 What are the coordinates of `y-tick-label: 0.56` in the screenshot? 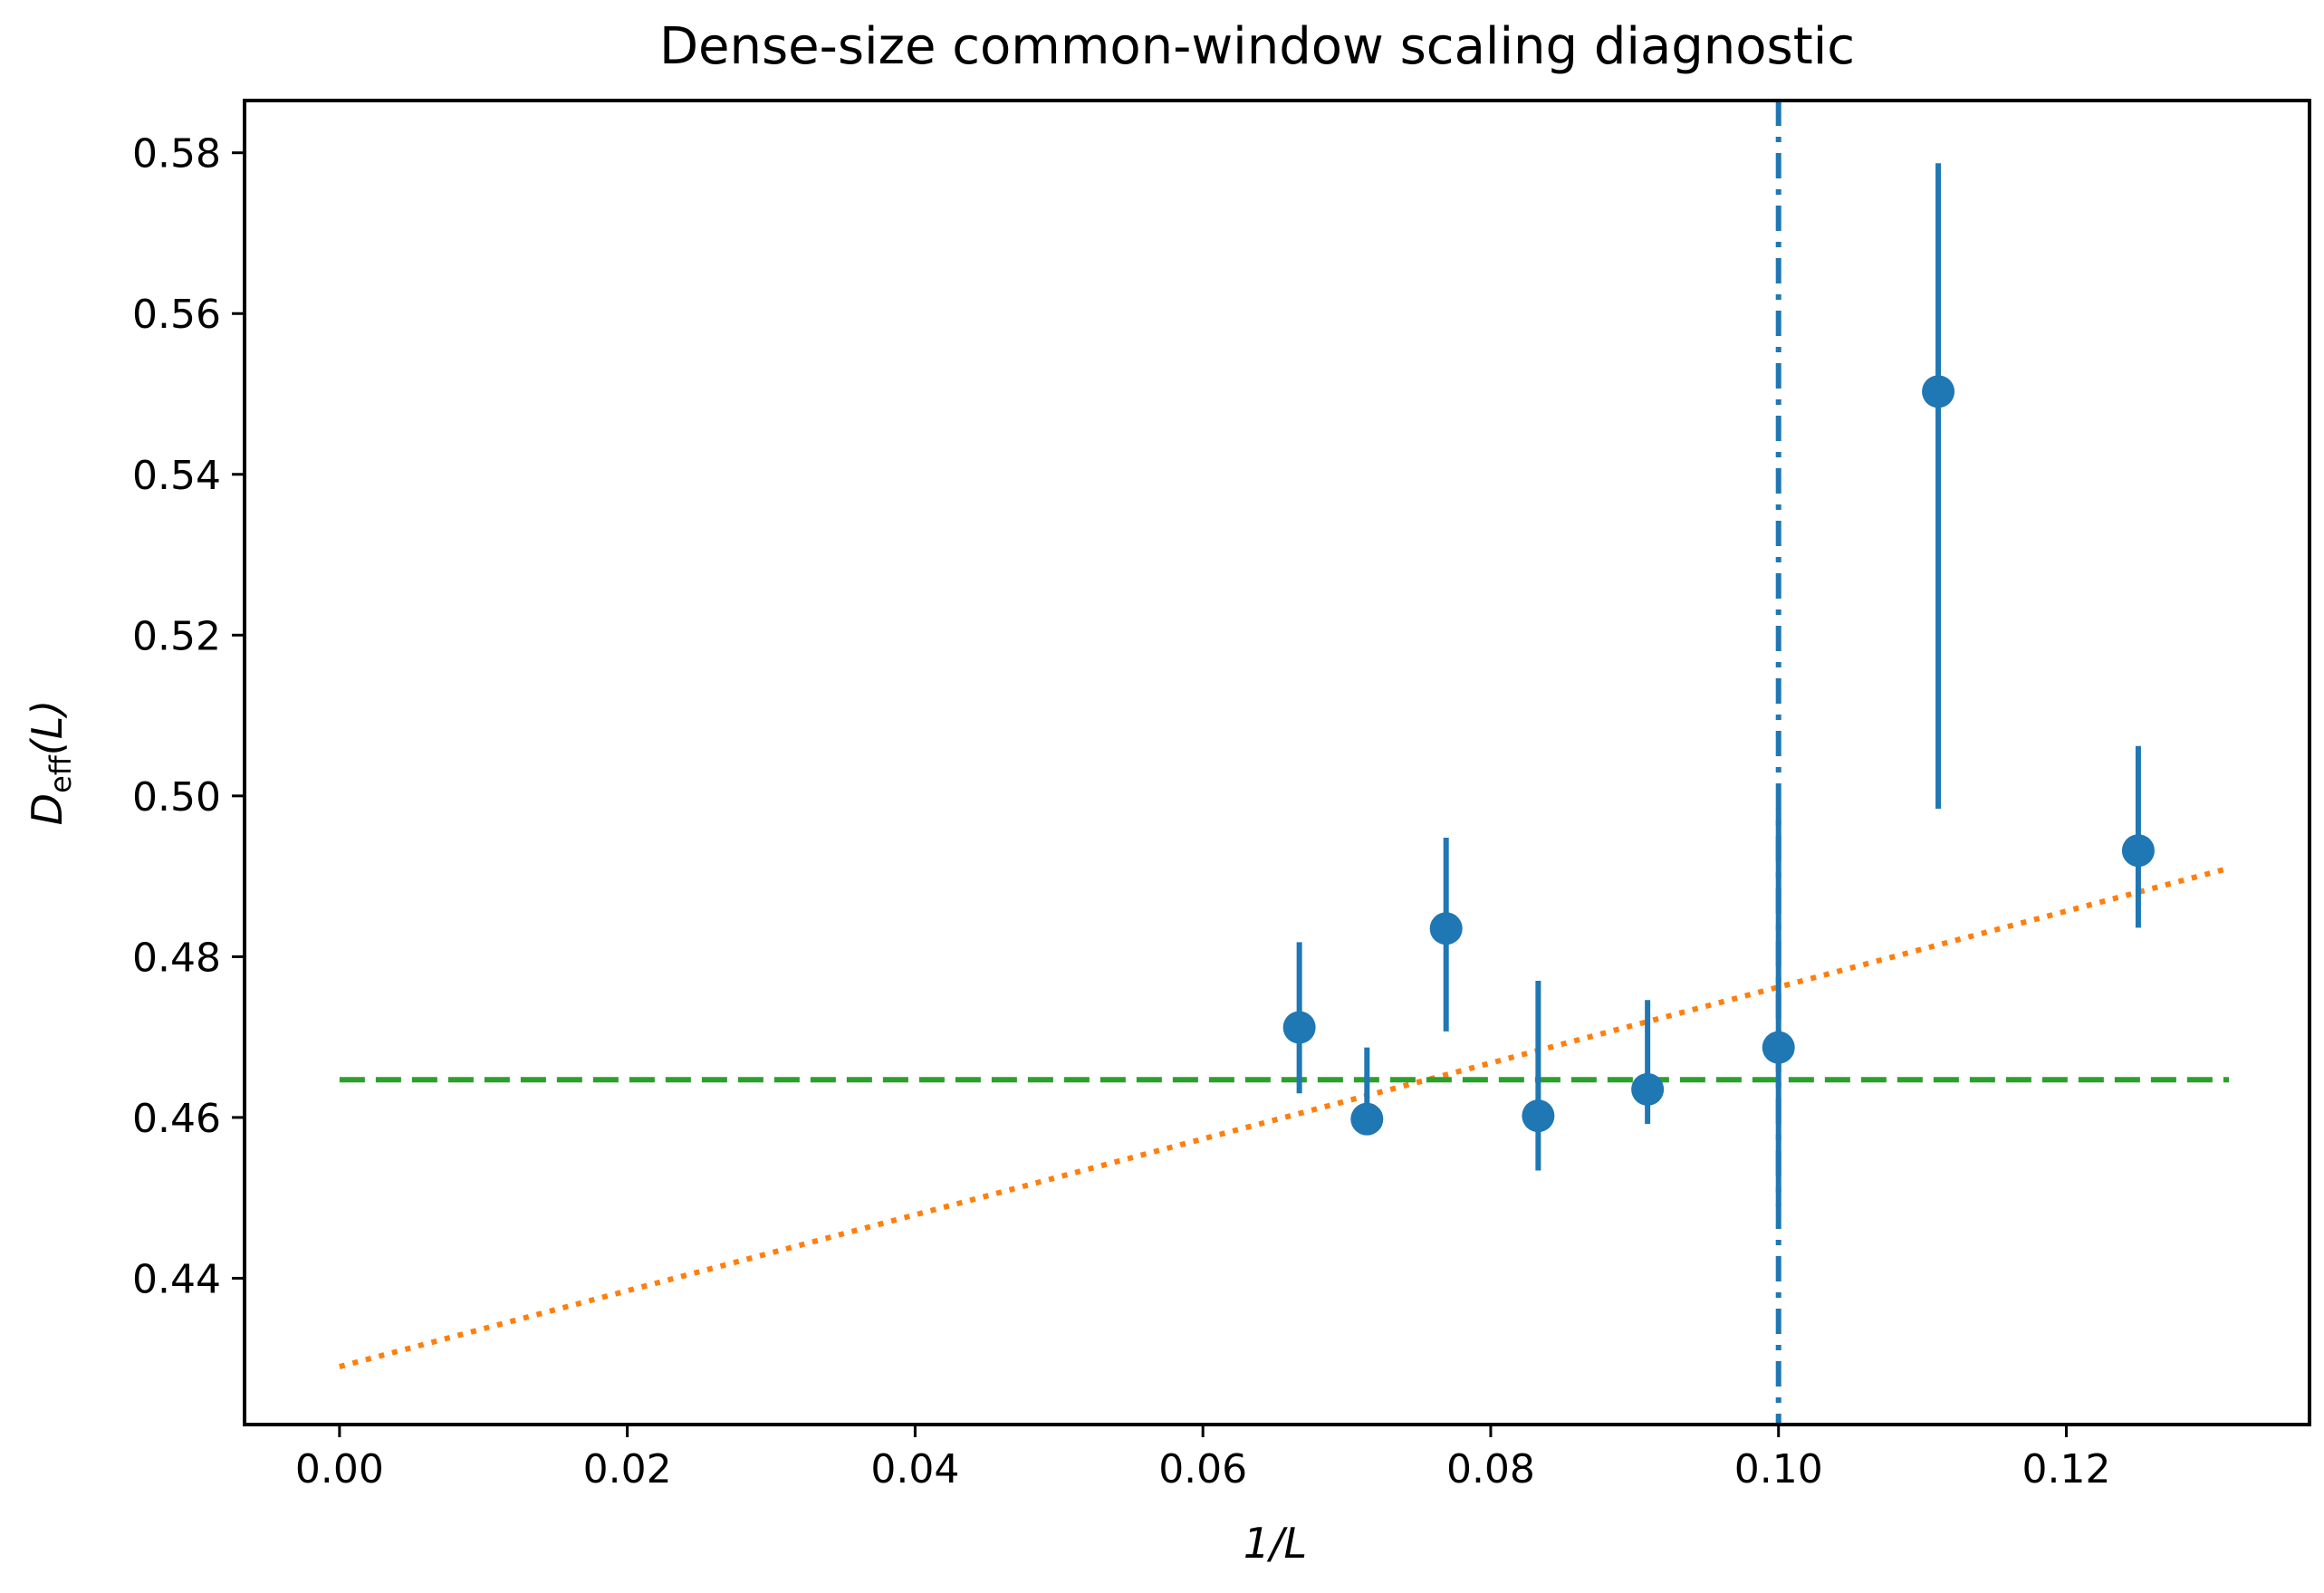 It's located at (176, 315).